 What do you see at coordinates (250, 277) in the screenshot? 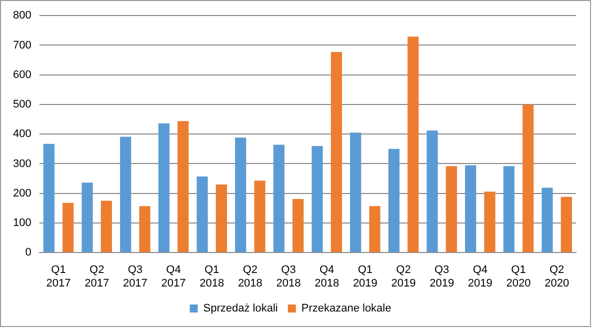
I see `x-tick-label: Q2 2018` at bounding box center [250, 277].